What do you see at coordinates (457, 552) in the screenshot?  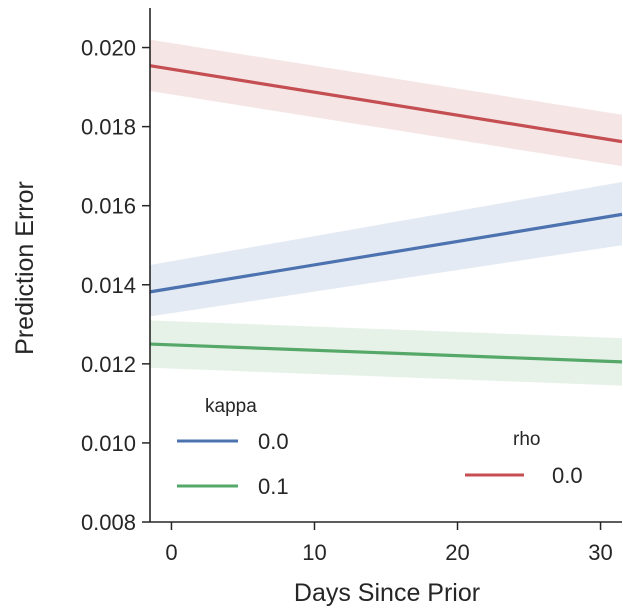 I see `x-tick-label: 20` at bounding box center [457, 552].